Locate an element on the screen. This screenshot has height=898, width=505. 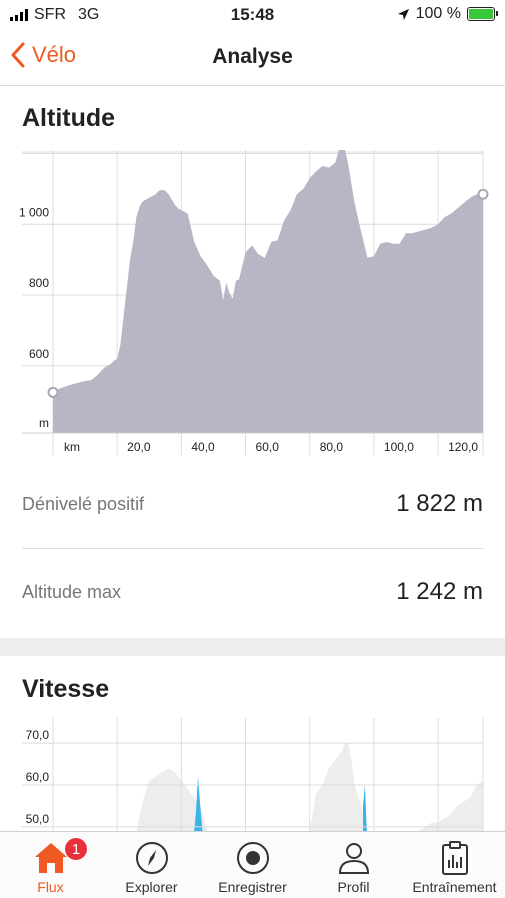
section-separator is located at coordinates (252, 647).